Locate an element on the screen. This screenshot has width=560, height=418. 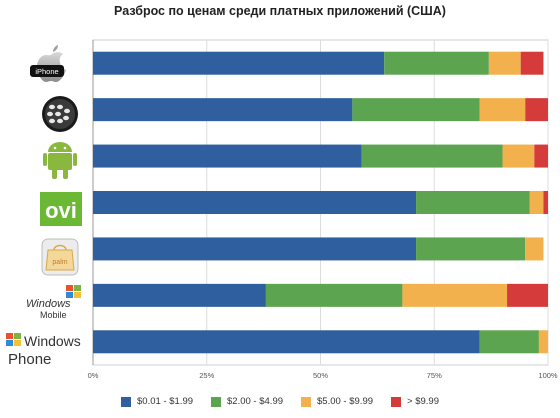
x-tick-label: 50% is located at coordinates (320, 375).